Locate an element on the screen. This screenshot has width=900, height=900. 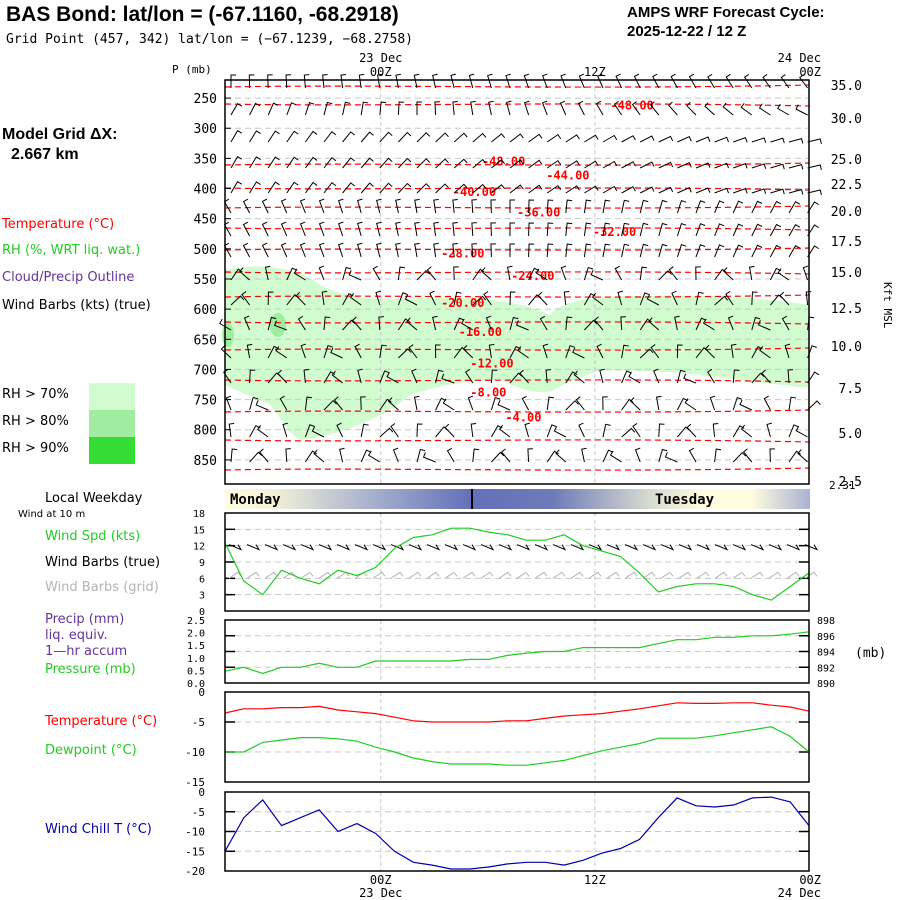
height-axis-label: Kft MSL is located at coordinates (887, 305).